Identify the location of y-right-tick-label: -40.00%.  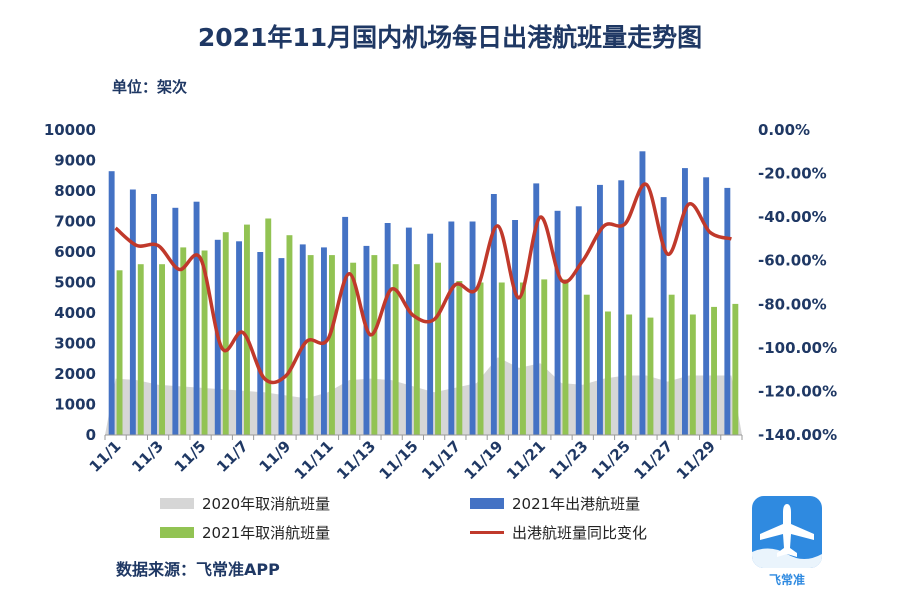
(792, 217).